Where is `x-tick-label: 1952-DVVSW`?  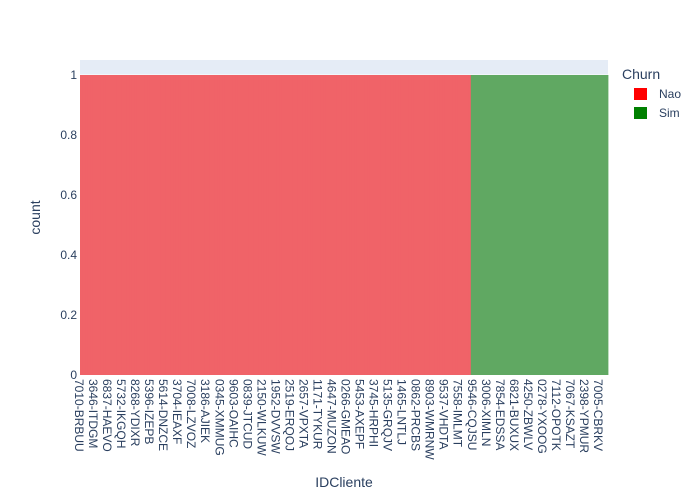
x-tick-label: 1952-DVVSW is located at coordinates (275, 416).